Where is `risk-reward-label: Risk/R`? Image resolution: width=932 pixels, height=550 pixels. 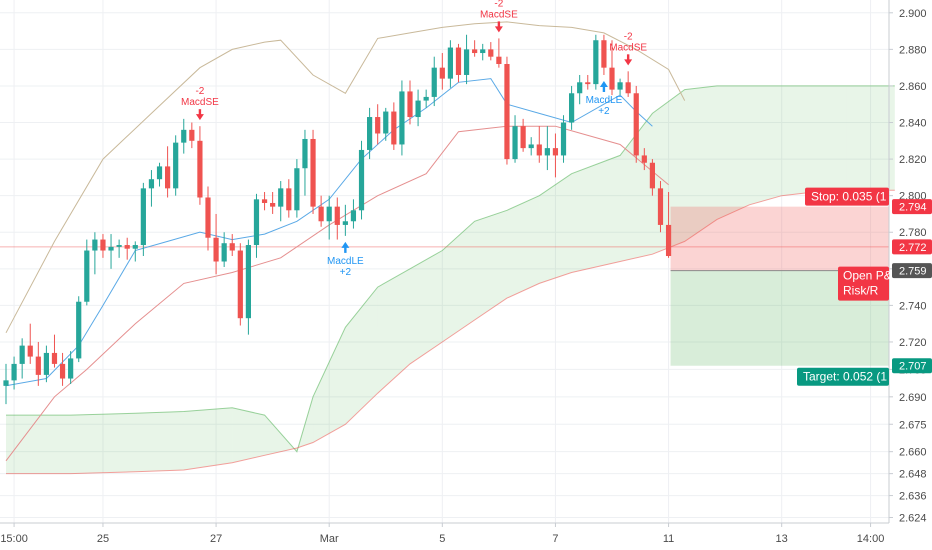 risk-reward-label: Risk/R is located at coordinates (861, 291).